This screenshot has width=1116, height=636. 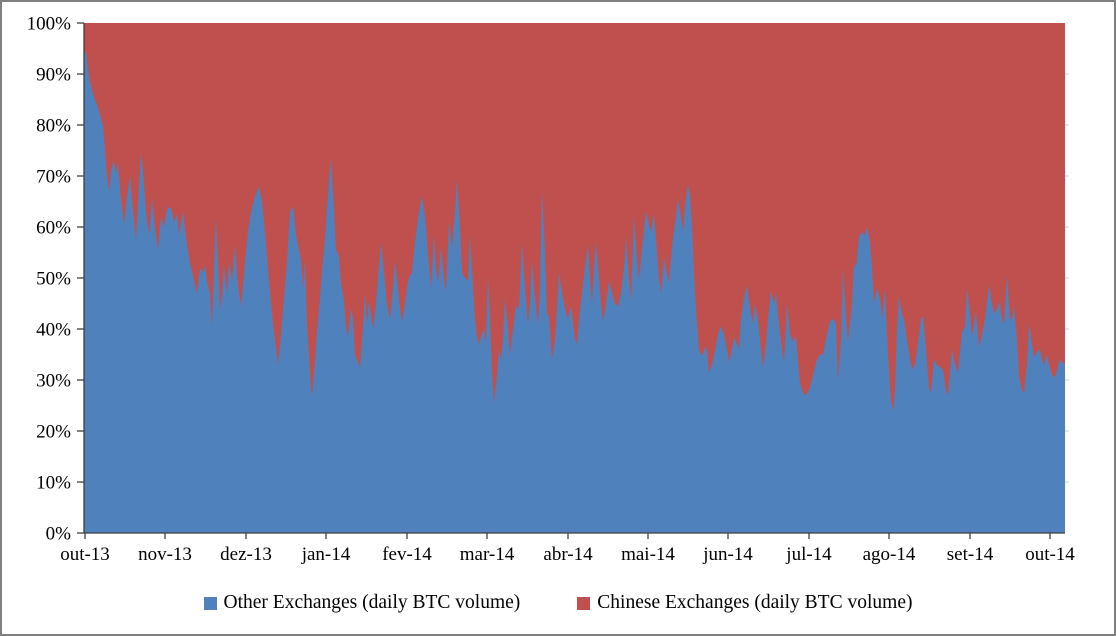 I want to click on y-axis-tick-label-80: 80%, so click(x=53, y=126).